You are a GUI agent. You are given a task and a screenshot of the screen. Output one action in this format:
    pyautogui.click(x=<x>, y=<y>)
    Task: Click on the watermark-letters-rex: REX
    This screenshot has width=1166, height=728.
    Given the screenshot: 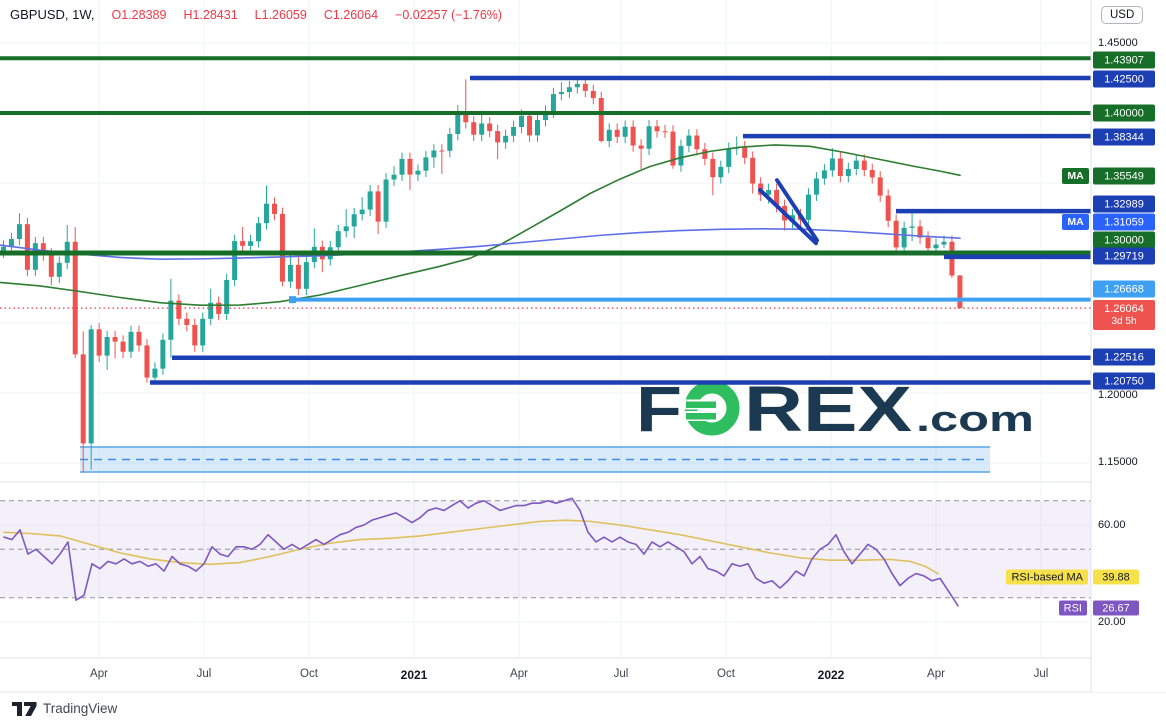 What is the action you would take?
    pyautogui.click(x=828, y=409)
    